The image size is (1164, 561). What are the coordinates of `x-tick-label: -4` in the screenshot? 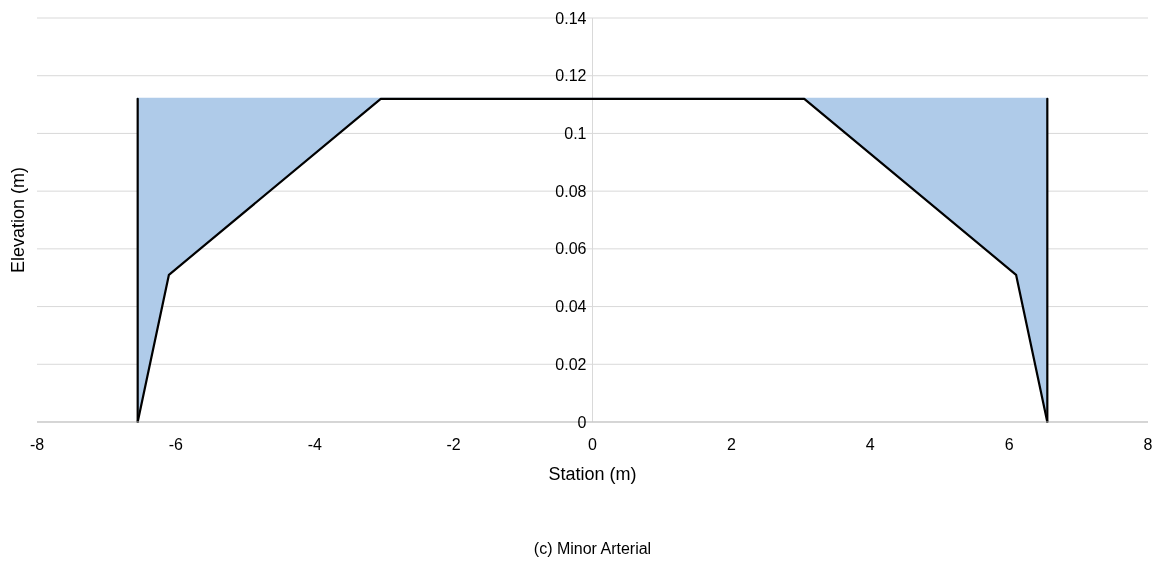 It's located at (314, 444).